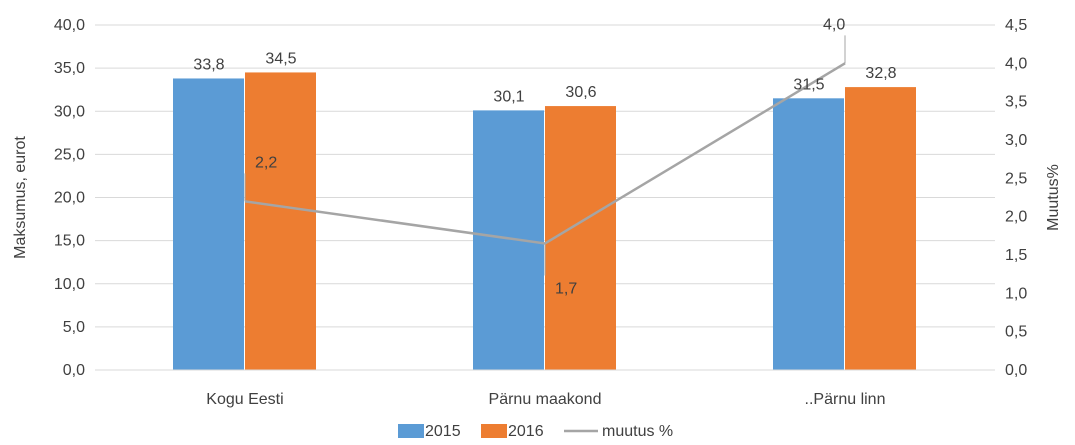 This screenshot has height=445, width=1075. Describe the element at coordinates (545, 399) in the screenshot. I see `x-tick-label: Pärnu maakond` at that location.